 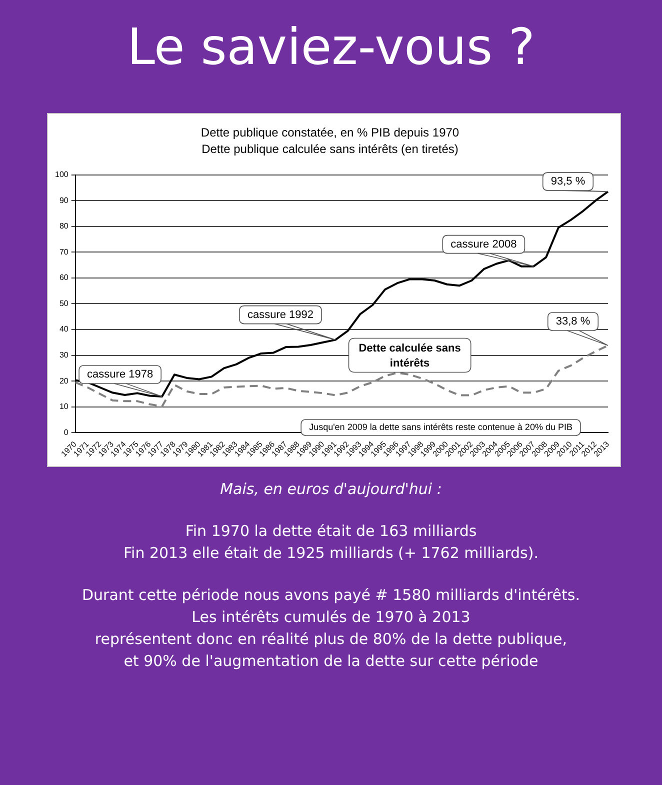 I want to click on chart-subtitle: Dette publique calculée sans intérêts (en tiretés), so click(x=330, y=149).